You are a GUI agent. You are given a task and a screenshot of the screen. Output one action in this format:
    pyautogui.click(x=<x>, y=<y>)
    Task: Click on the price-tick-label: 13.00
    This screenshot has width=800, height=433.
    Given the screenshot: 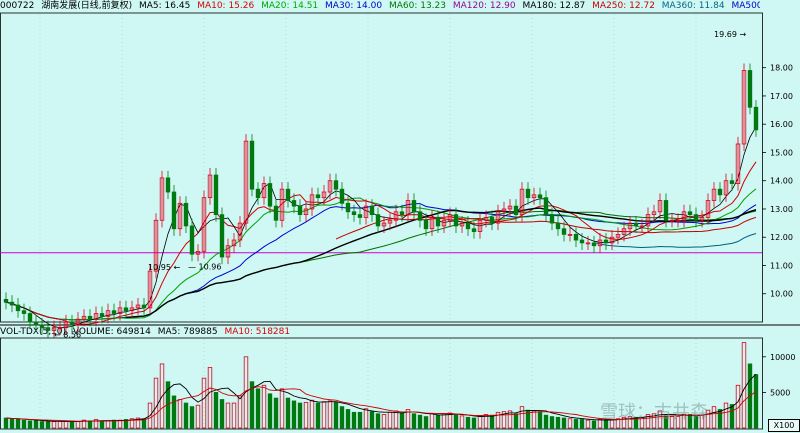 What is the action you would take?
    pyautogui.click(x=781, y=209)
    